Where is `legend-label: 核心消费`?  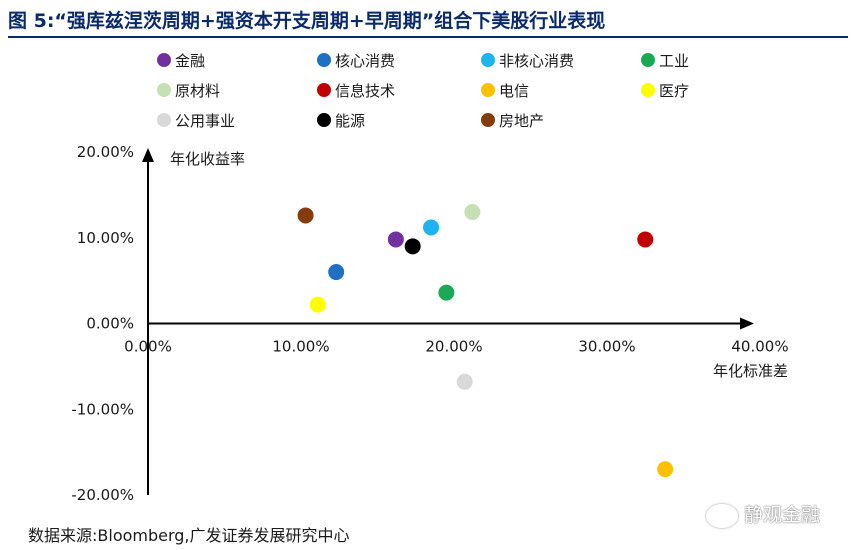 legend-label: 核心消费 is located at coordinates (365, 61).